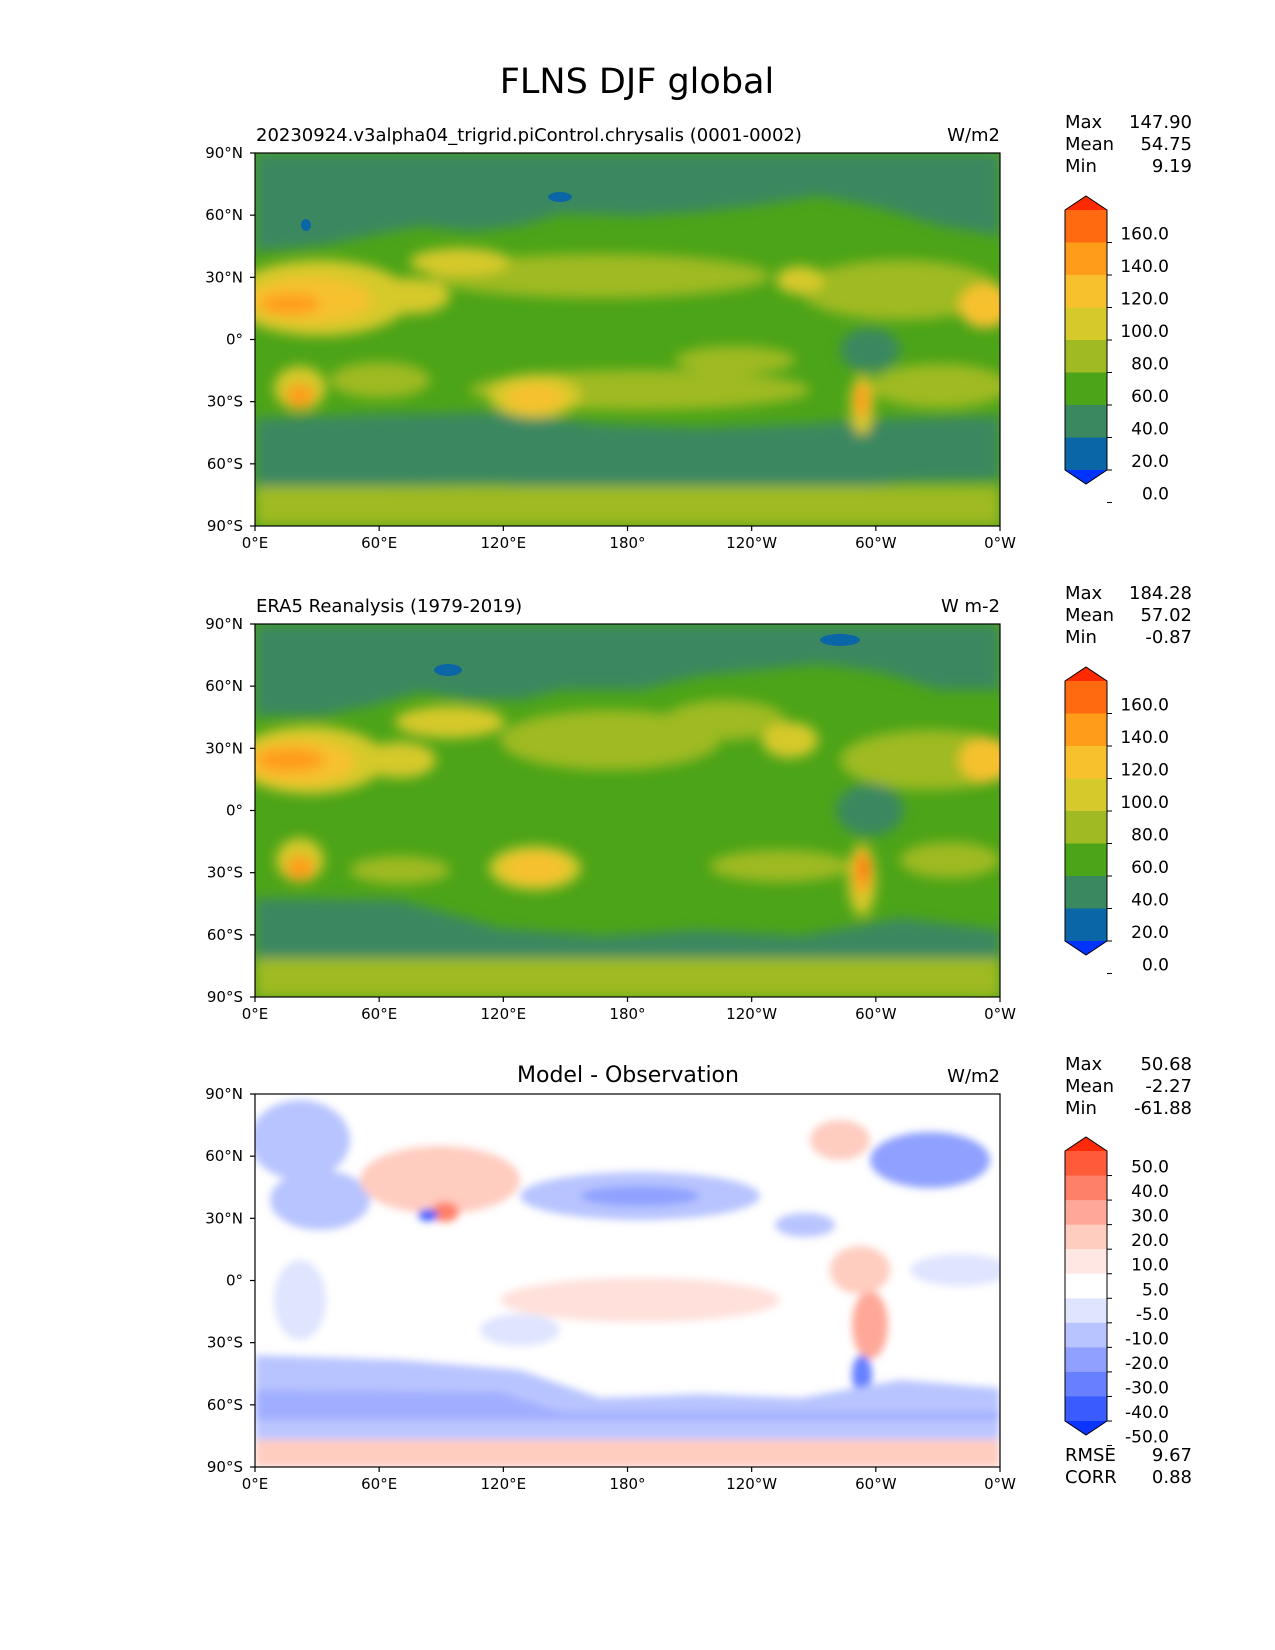  Describe the element at coordinates (1152, 1315) in the screenshot. I see `colorbar-tick-label: -5.0` at that location.